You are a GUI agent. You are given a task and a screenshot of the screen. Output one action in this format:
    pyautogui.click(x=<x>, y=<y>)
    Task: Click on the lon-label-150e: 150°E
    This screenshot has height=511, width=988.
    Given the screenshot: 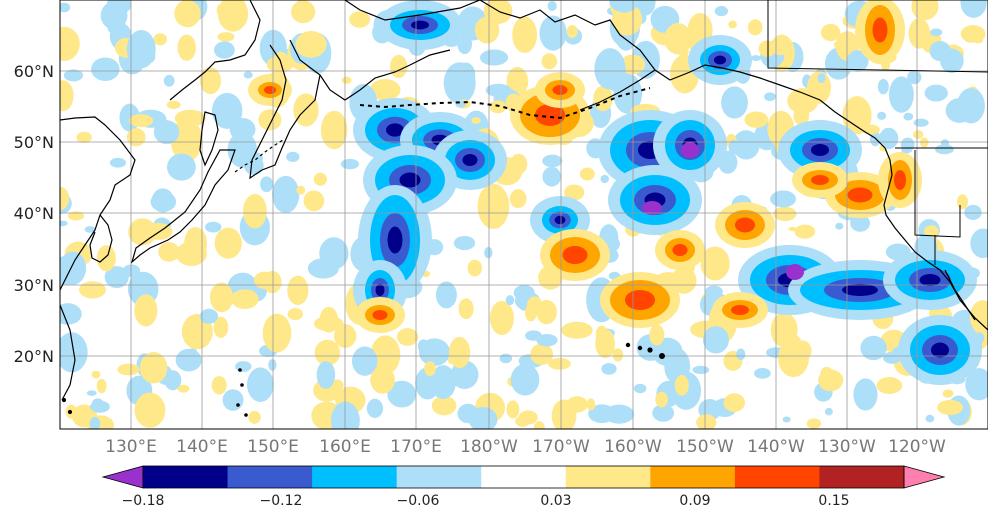 What is the action you would take?
    pyautogui.click(x=273, y=447)
    